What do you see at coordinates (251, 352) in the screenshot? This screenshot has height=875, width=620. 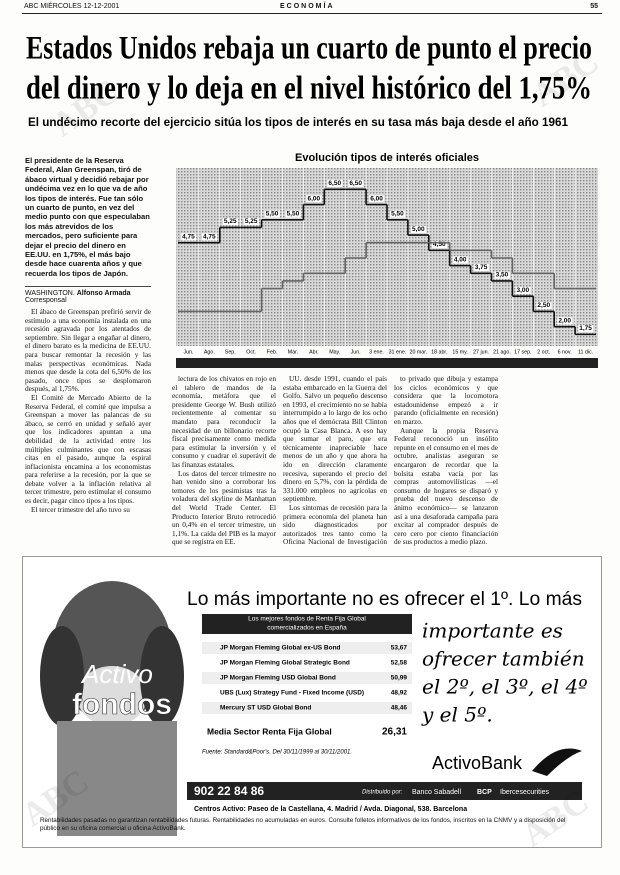 I see `x-tick-label: Oct.` at bounding box center [251, 352].